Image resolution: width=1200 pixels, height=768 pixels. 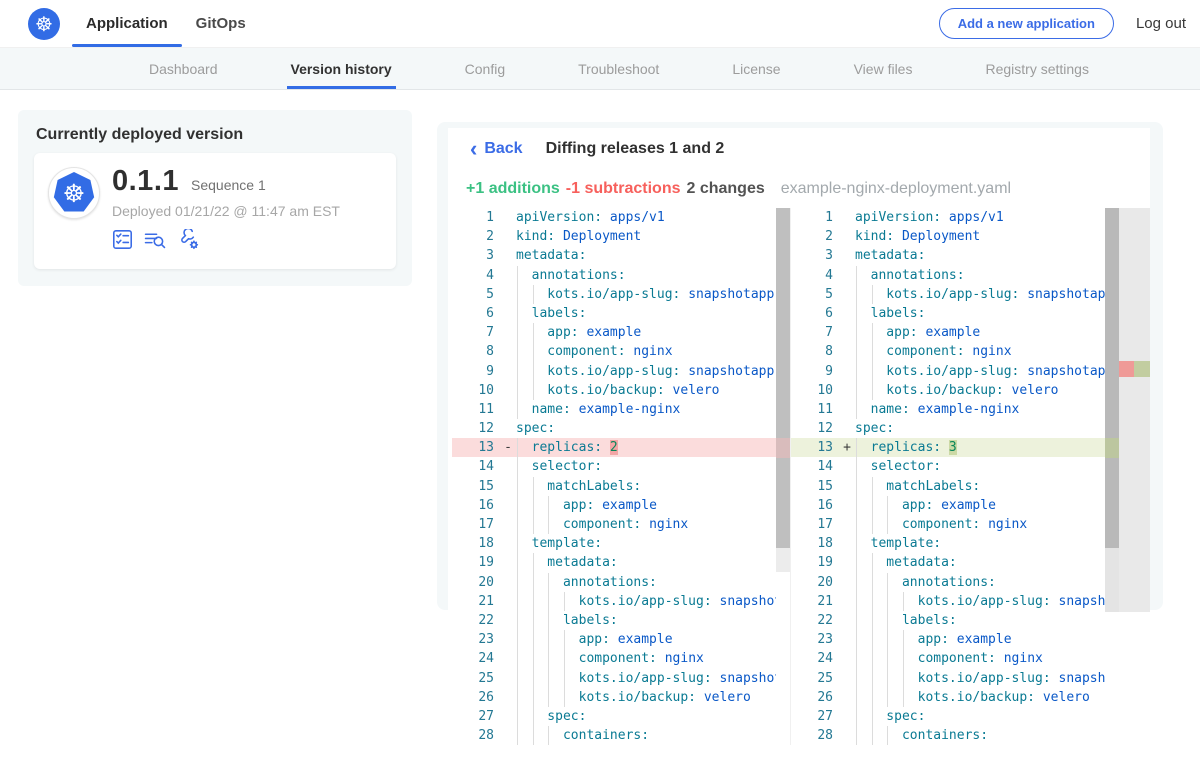 I want to click on line-number: 25, so click(x=825, y=678).